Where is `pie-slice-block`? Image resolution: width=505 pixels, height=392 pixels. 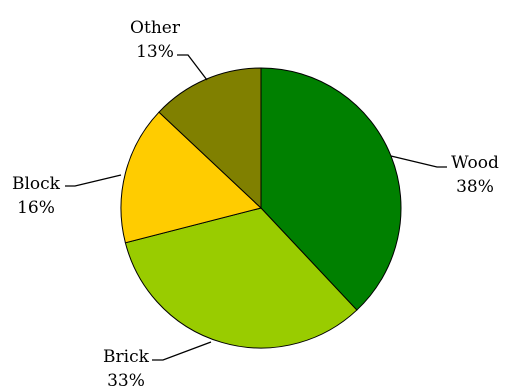 pie-slice-block is located at coordinates (191, 177).